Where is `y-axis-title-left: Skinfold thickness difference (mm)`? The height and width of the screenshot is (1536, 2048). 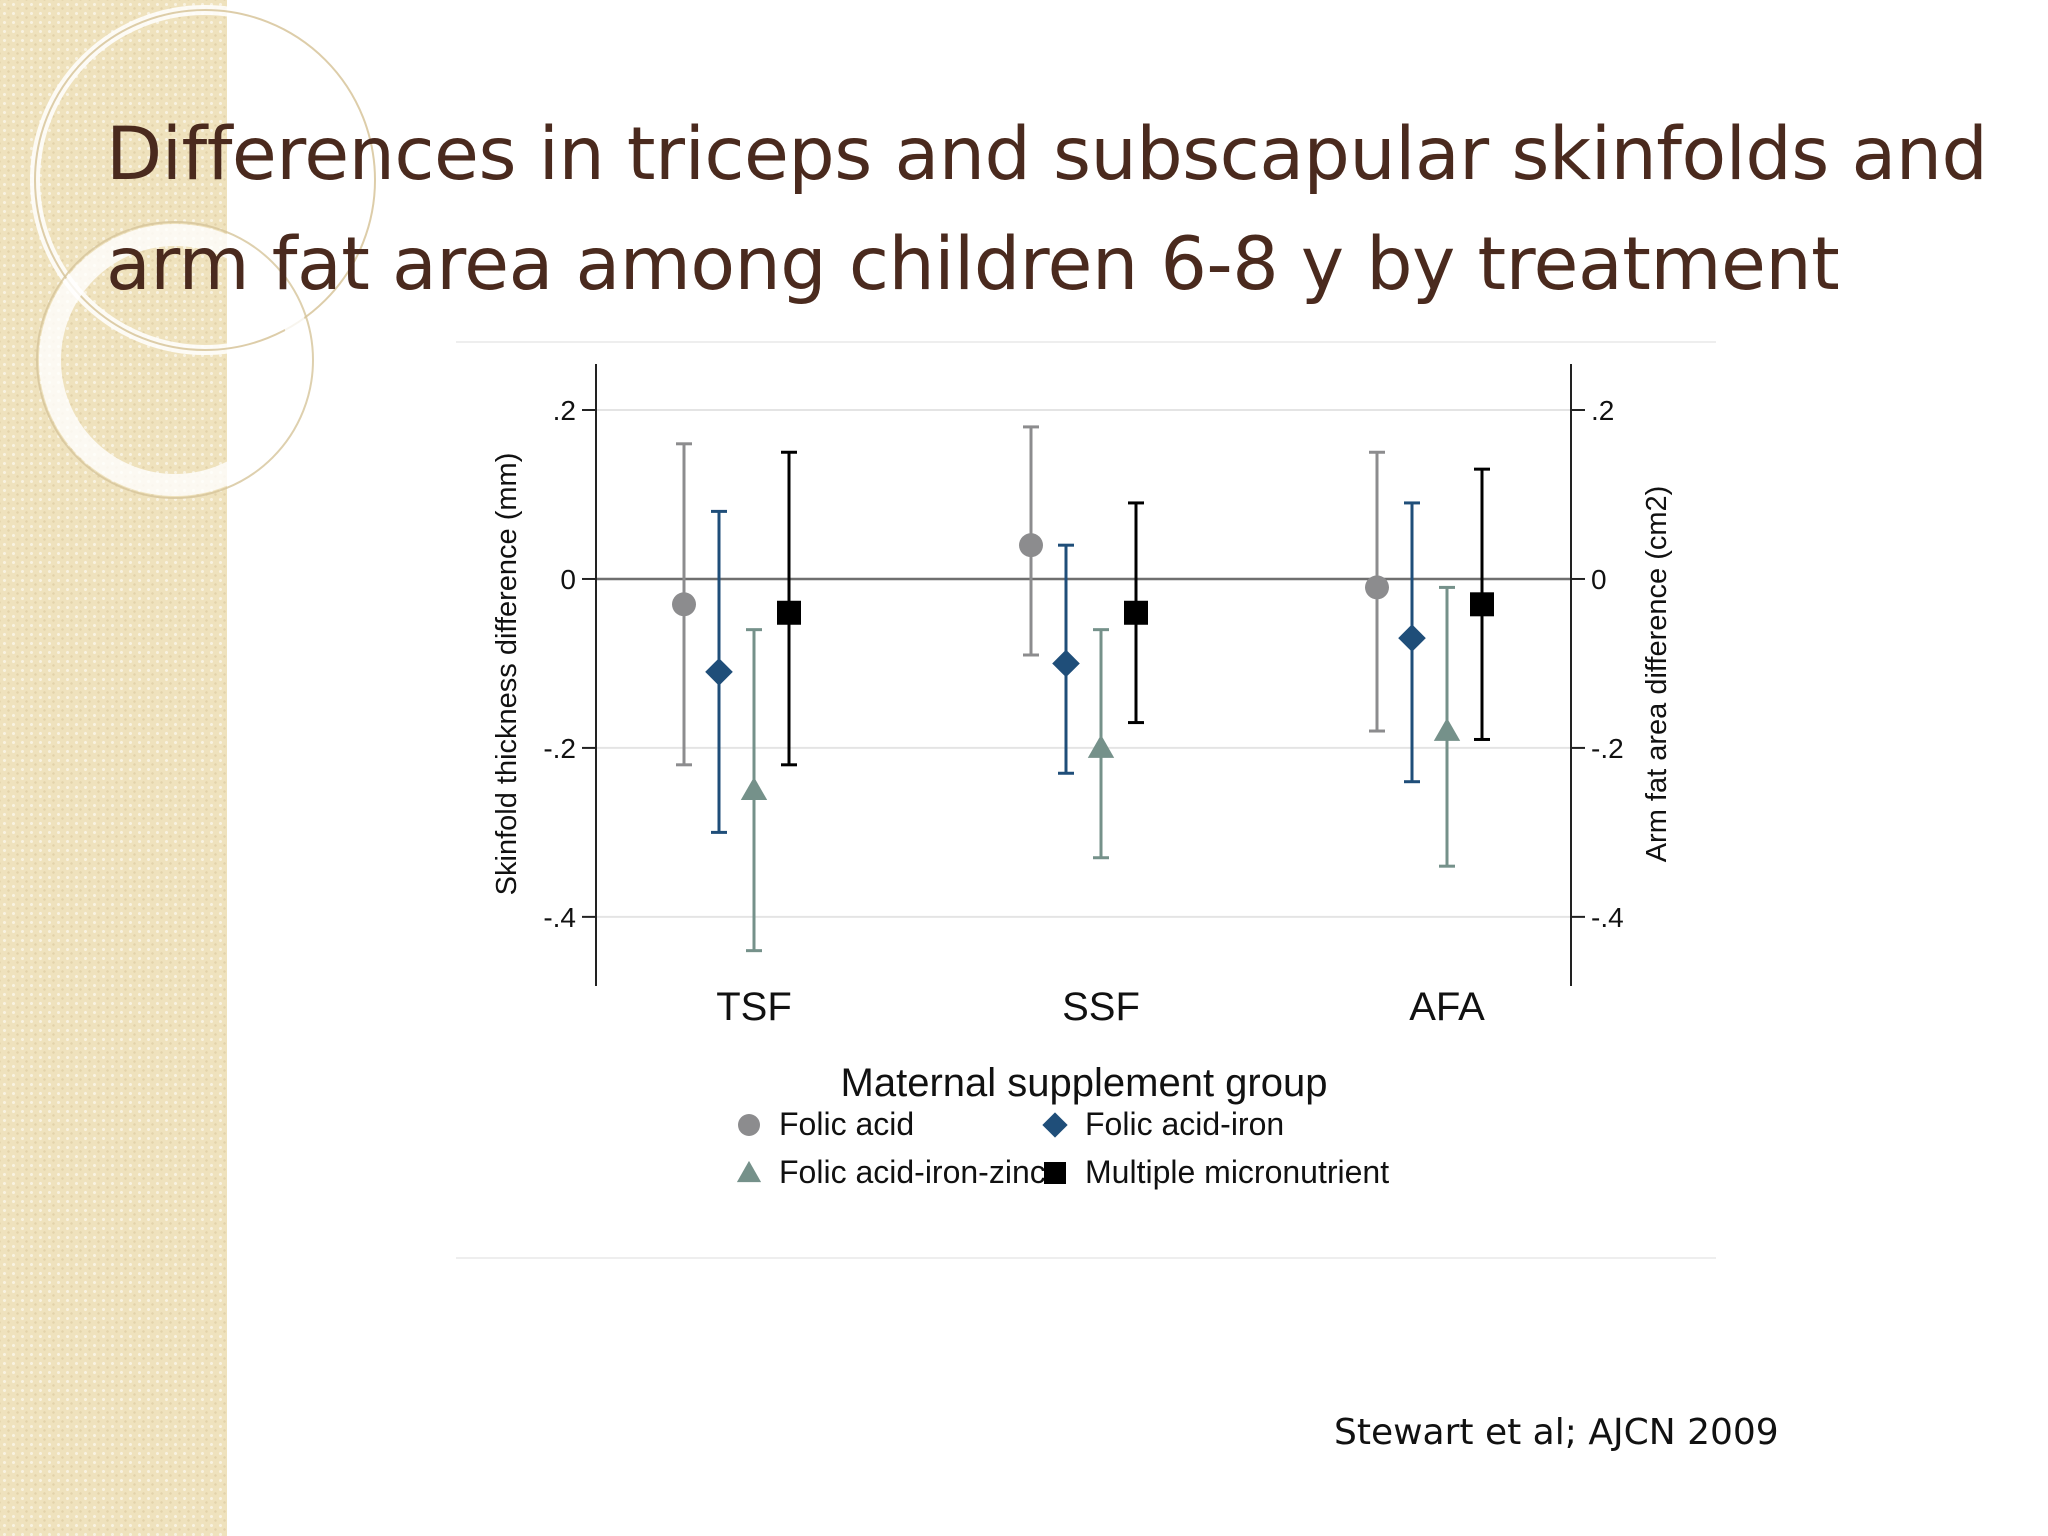
y-axis-title-left: Skinfold thickness difference (mm) is located at coordinates (507, 674).